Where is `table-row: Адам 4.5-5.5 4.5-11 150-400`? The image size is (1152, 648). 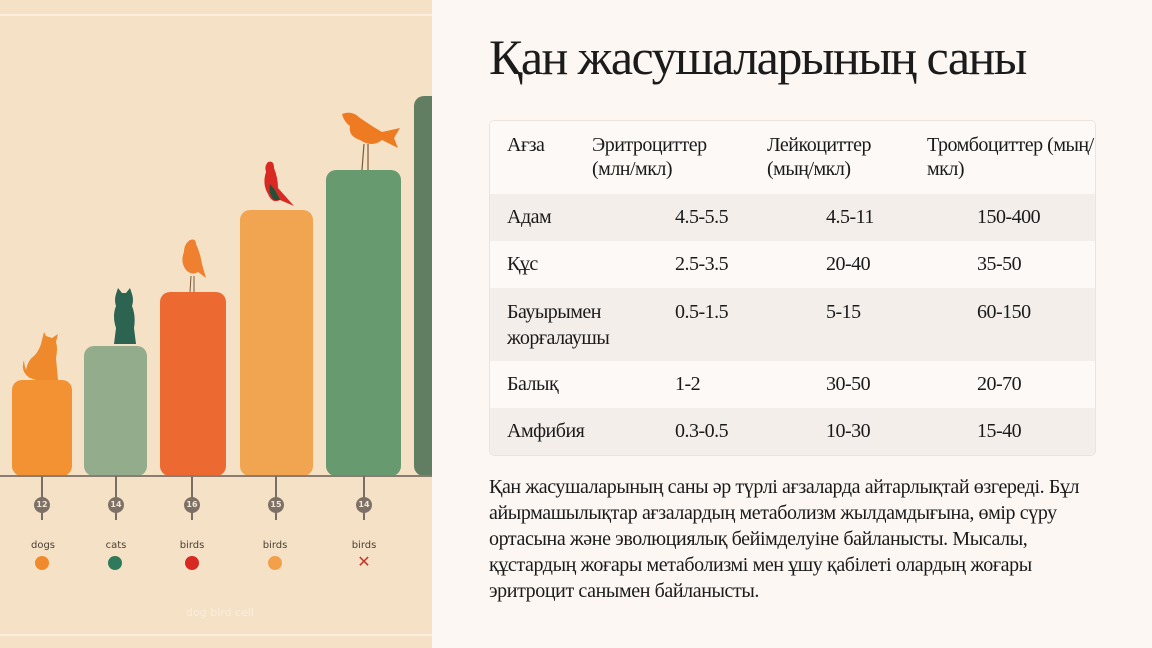
table-row: Адам 4.5-5.5 4.5-11 150-400 is located at coordinates (792, 217).